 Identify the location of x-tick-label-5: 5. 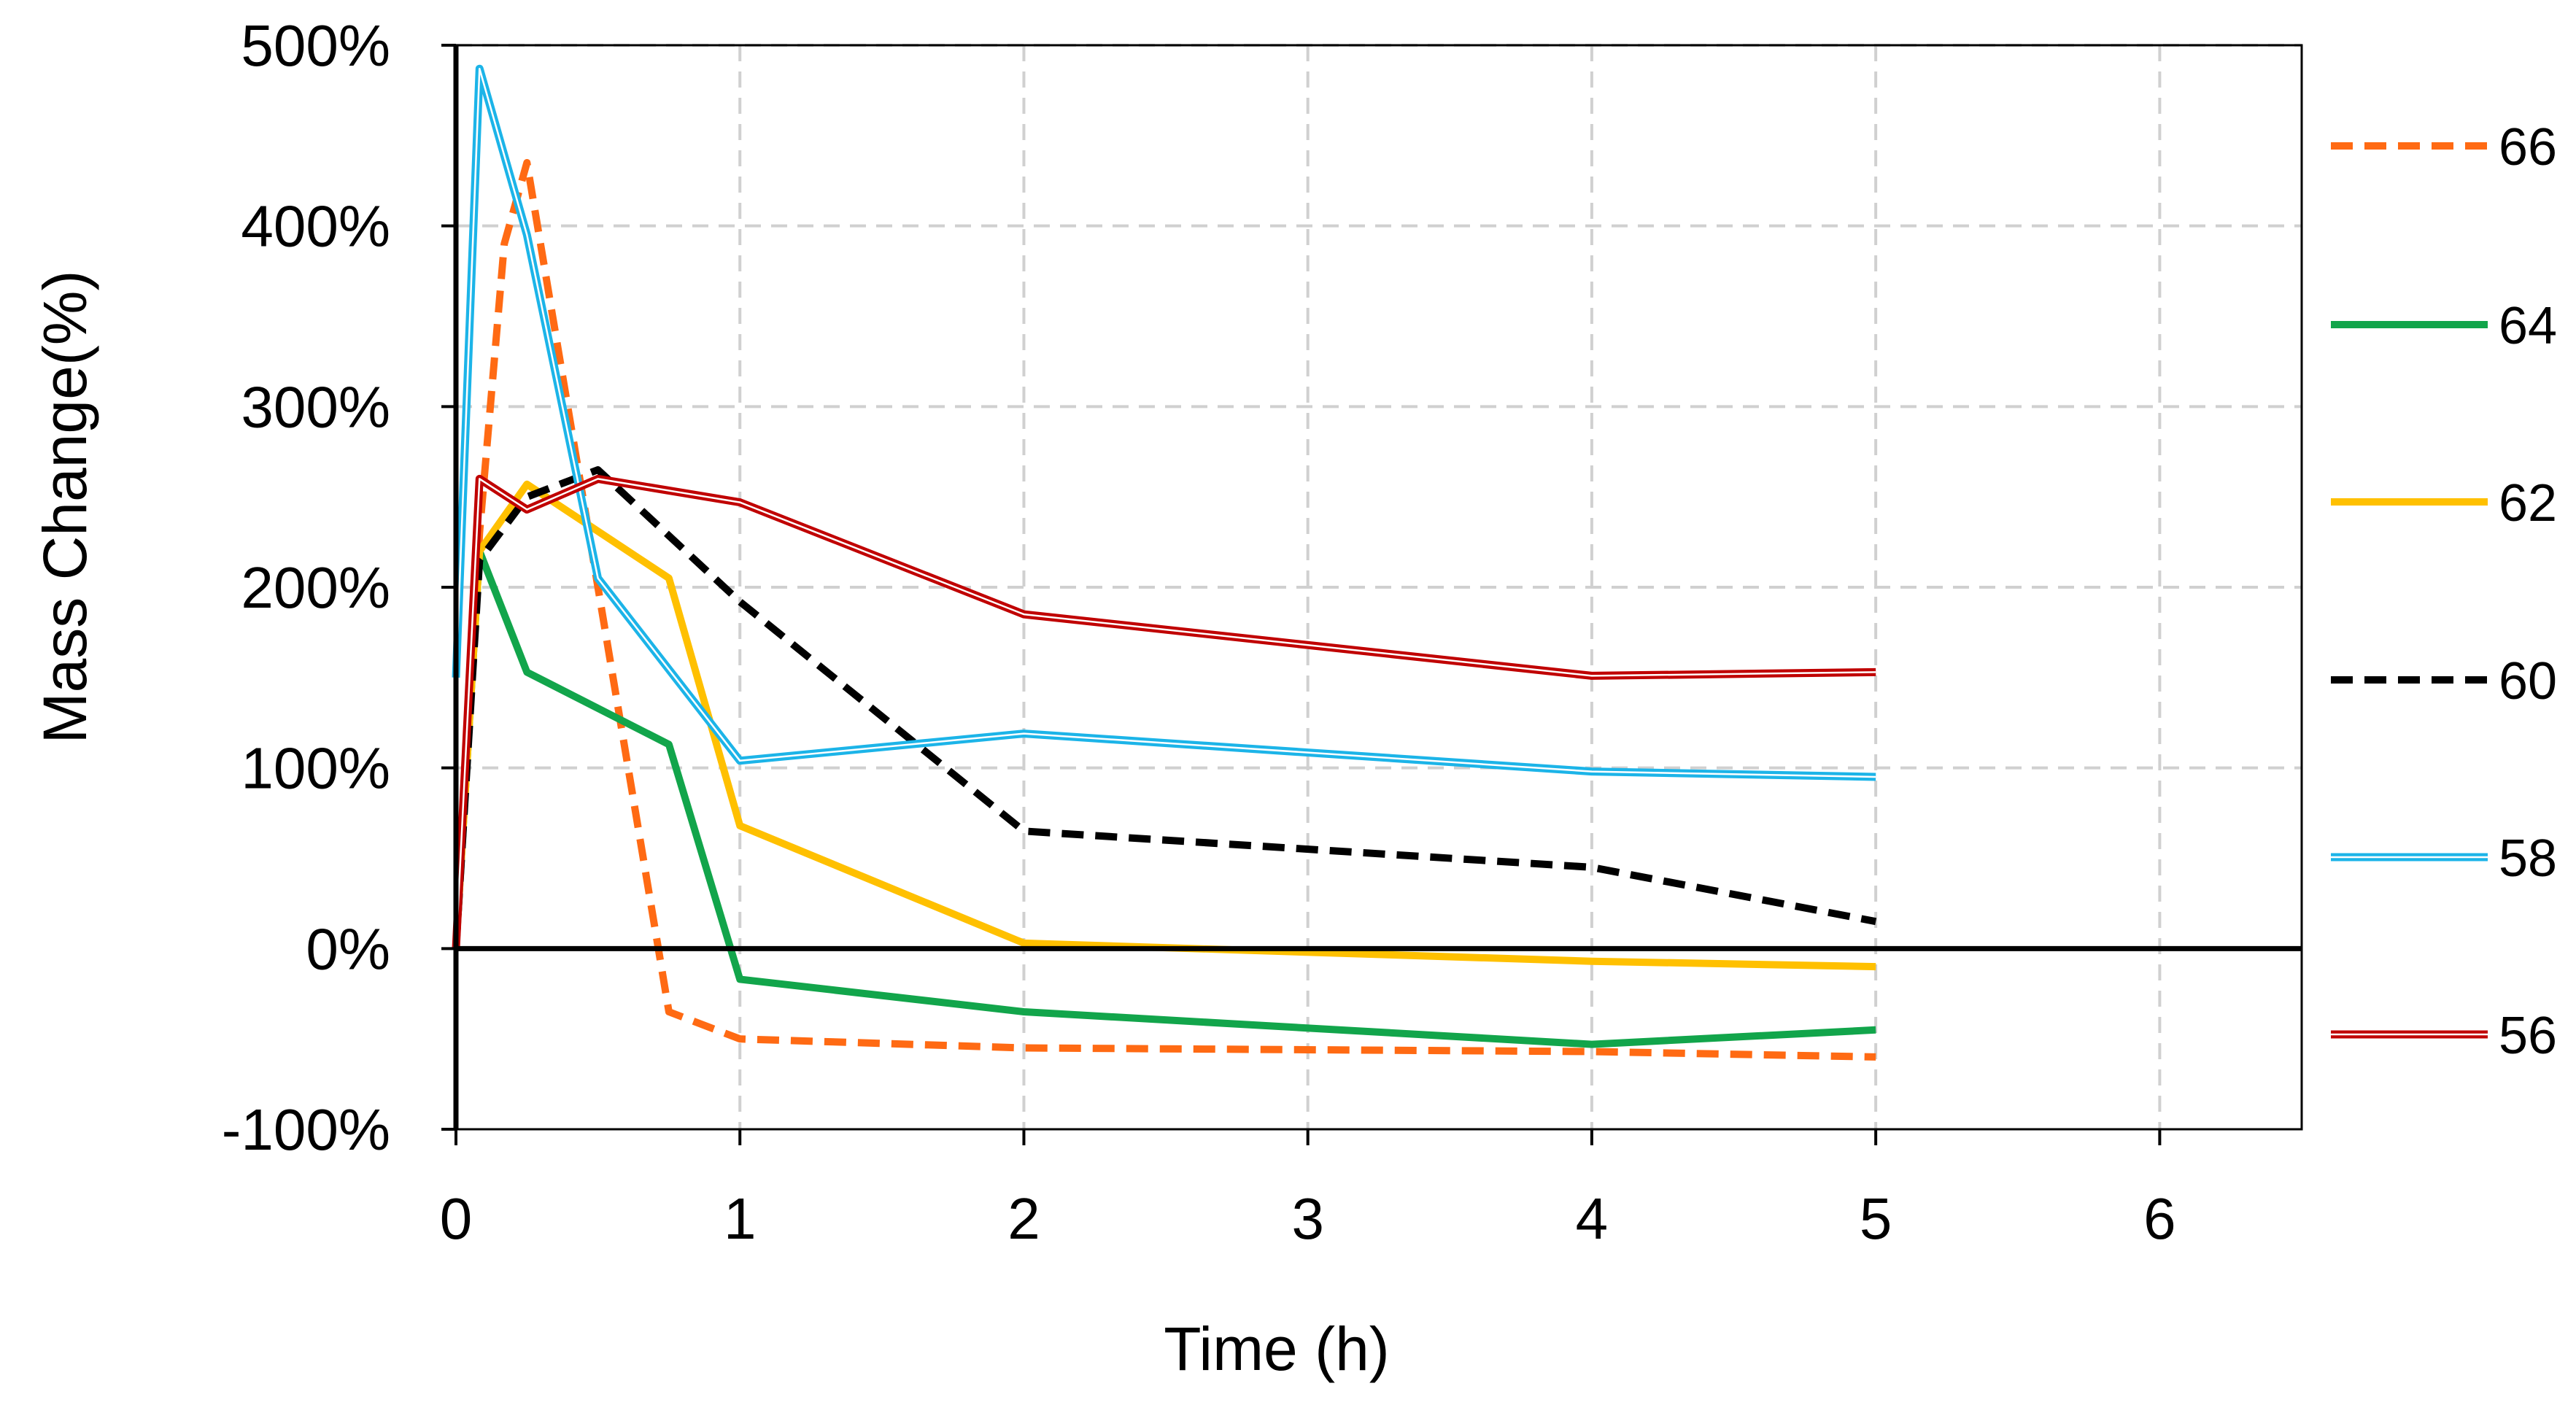
(1876, 1218).